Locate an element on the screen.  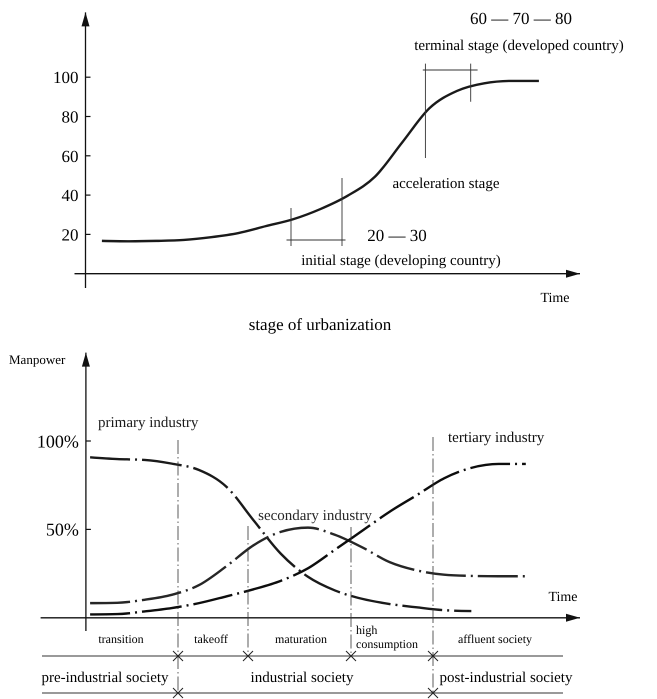
text: affluent society is located at coordinates (495, 639).